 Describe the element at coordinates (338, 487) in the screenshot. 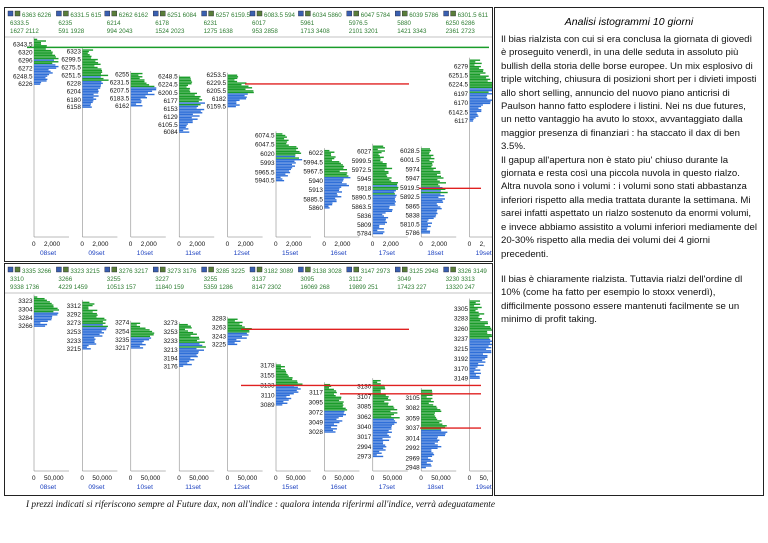

I see `day-label: 16set` at that location.